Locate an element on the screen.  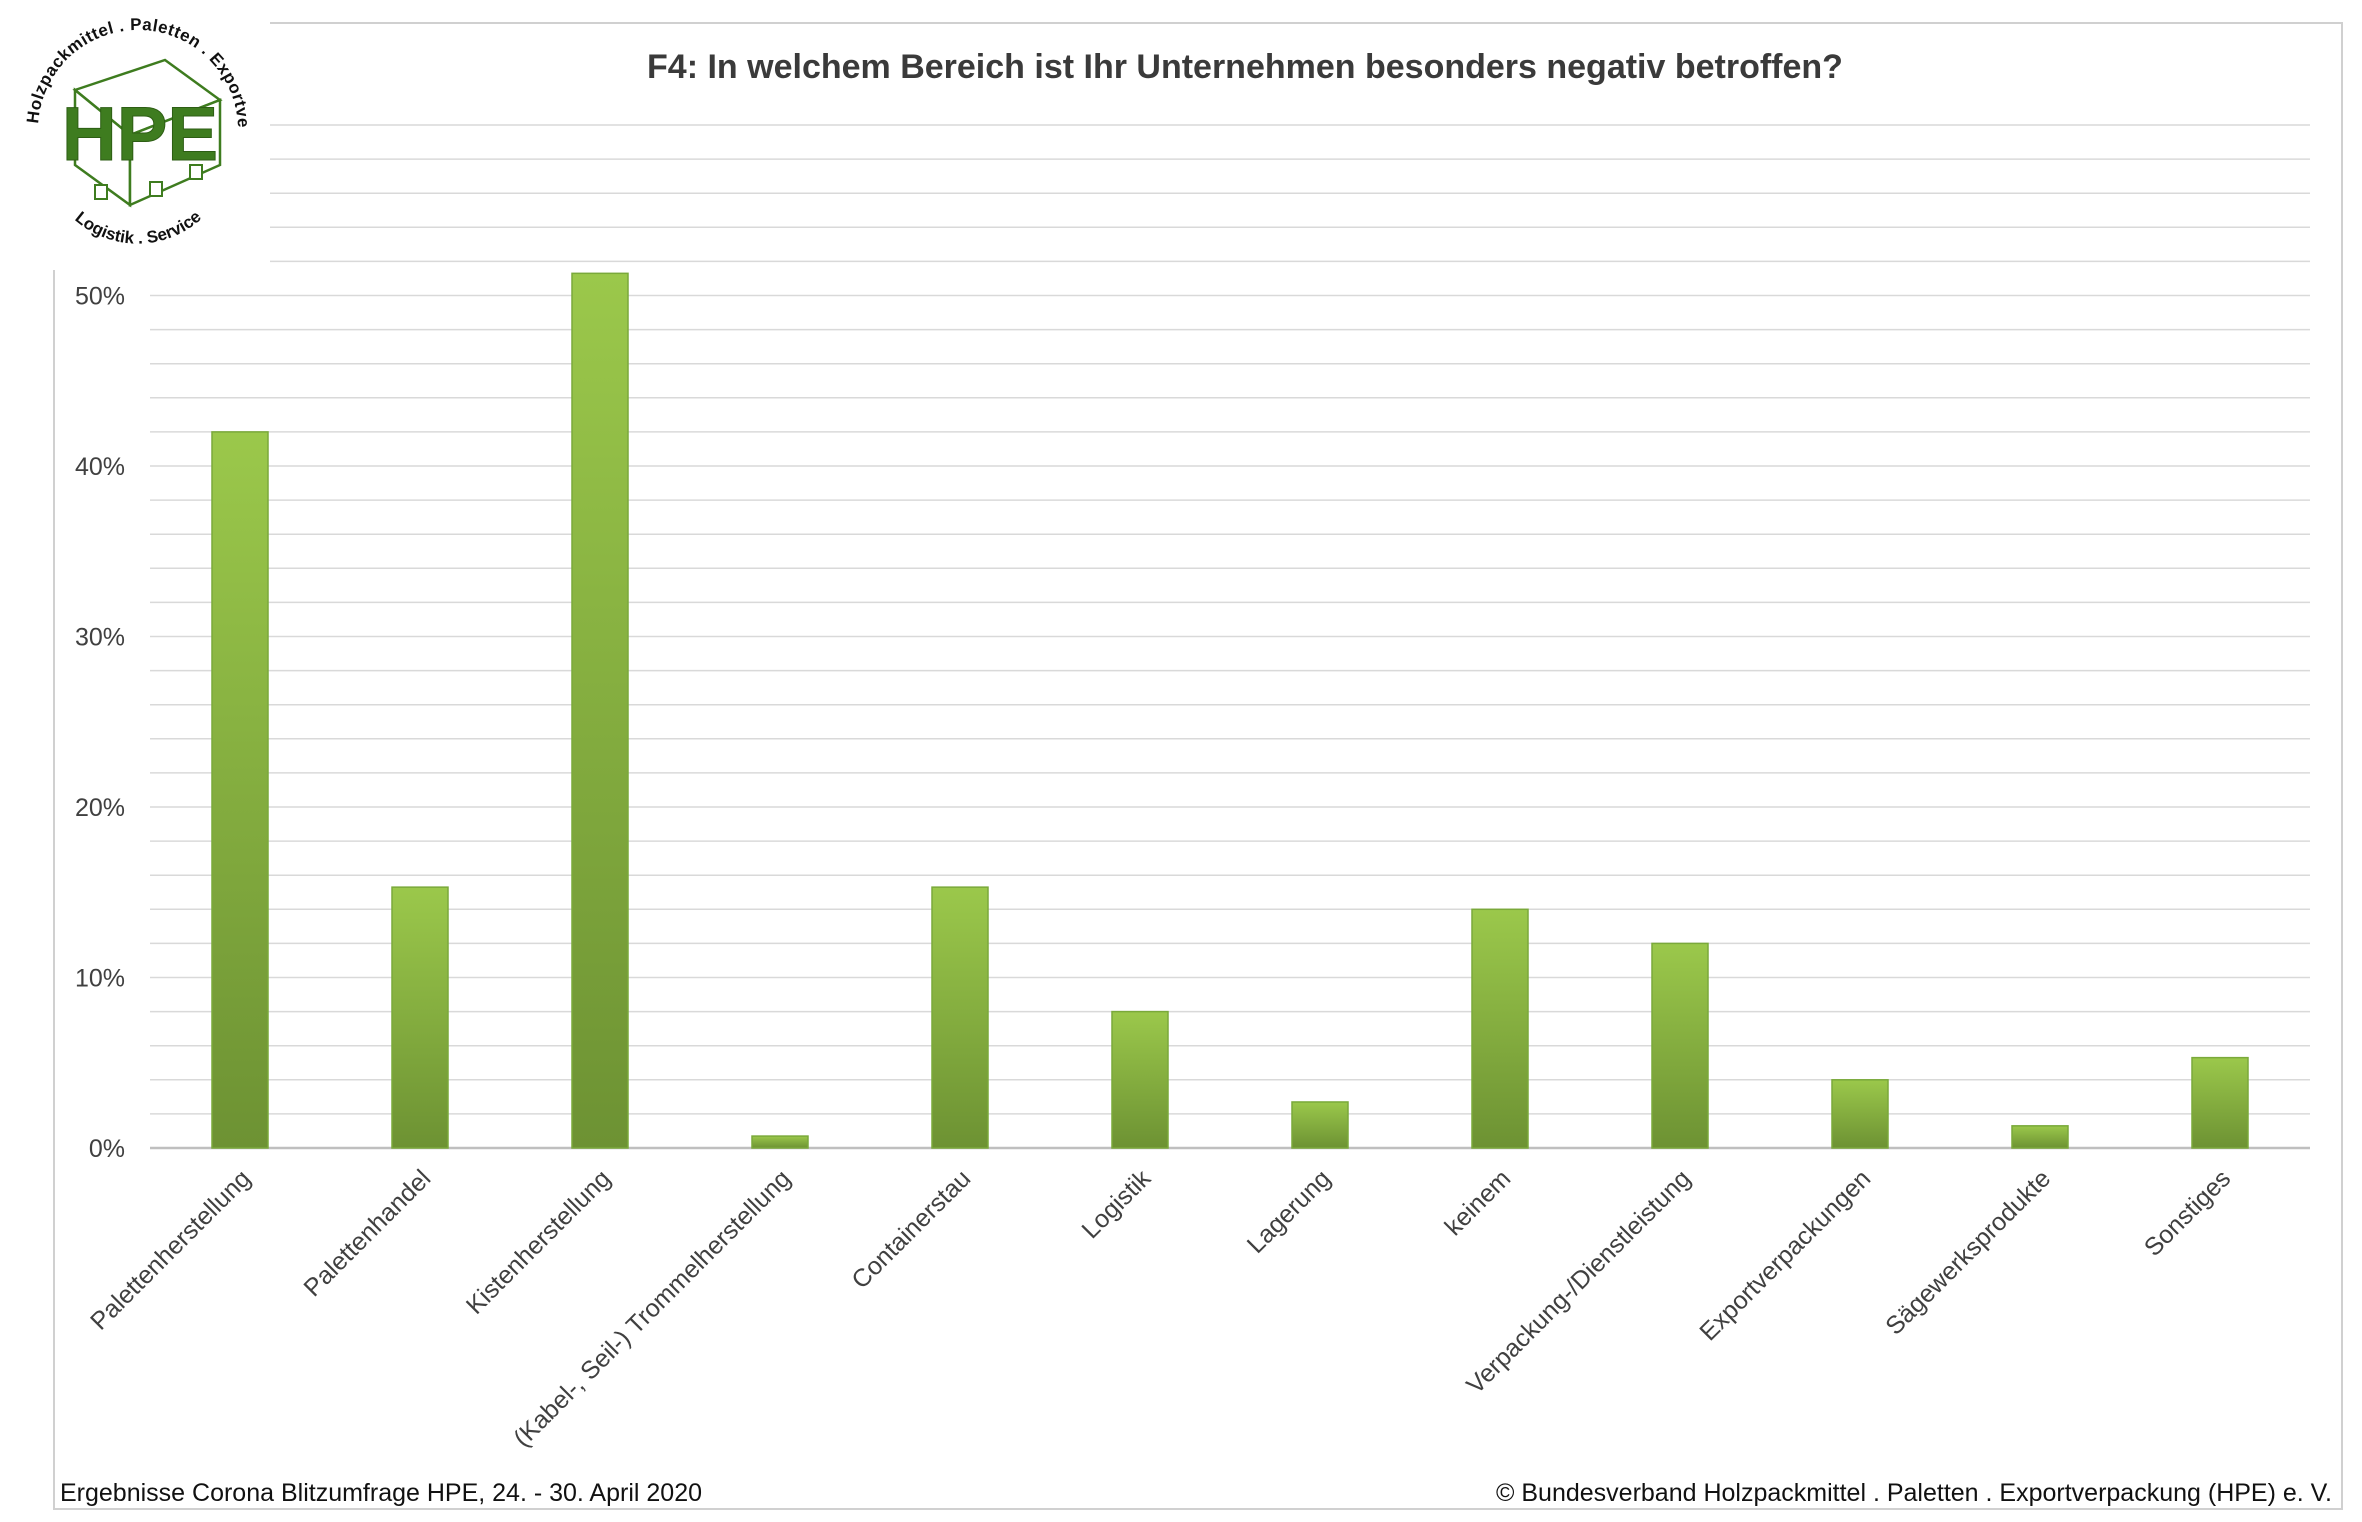
x-tick-label: Sägewerksprodukte is located at coordinates (1968, 1252).